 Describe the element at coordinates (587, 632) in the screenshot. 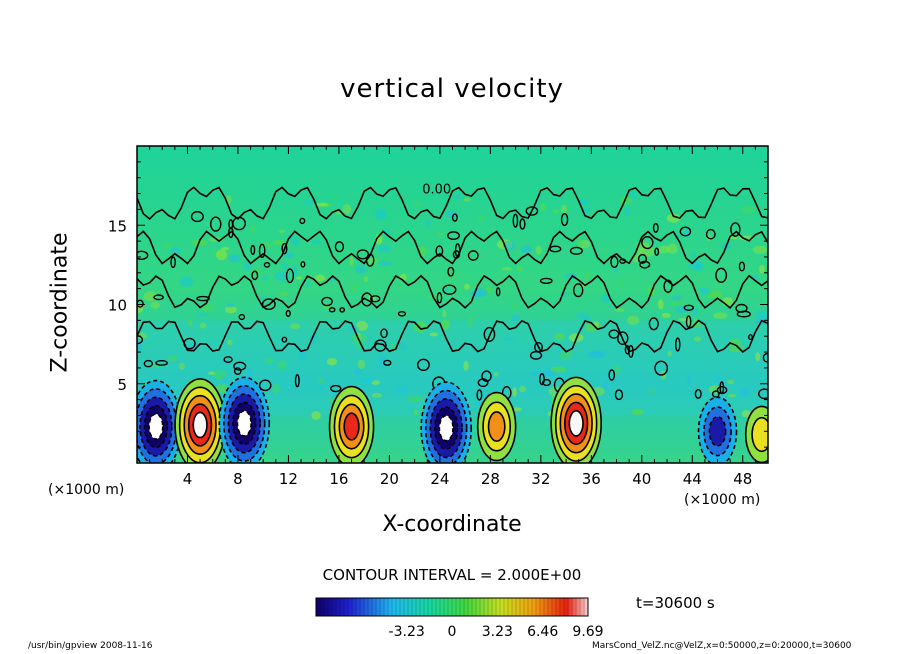

I see `colorbar-tick-label: 9.69` at that location.